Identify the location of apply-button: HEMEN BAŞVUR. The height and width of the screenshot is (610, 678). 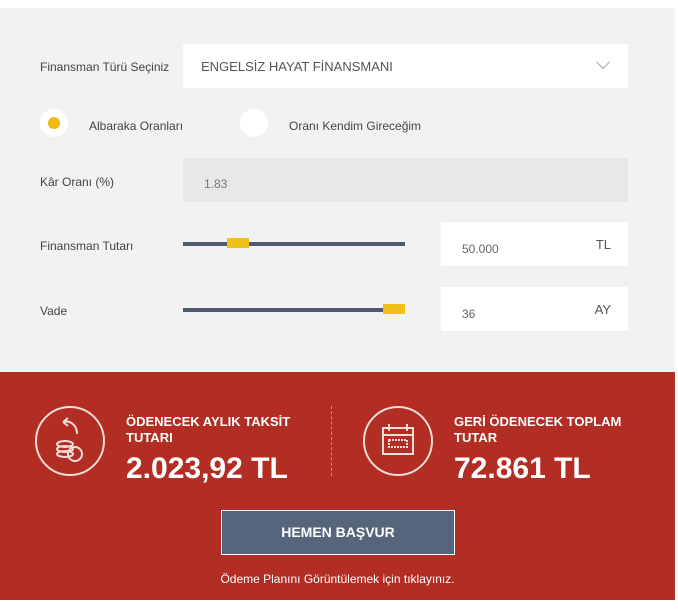
(338, 532).